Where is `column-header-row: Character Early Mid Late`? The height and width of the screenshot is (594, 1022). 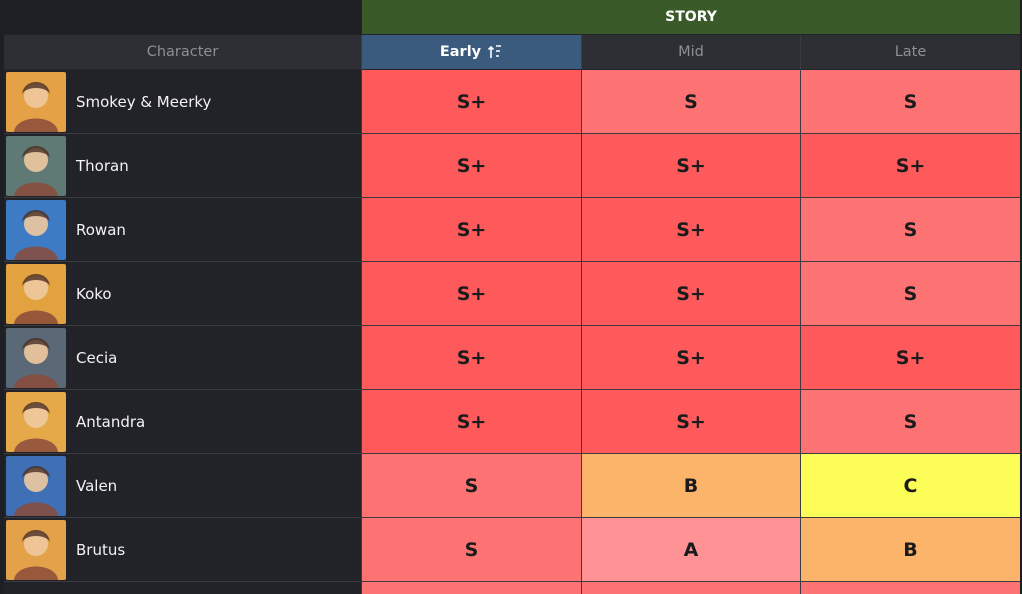
column-header-row: Character Early Mid Late is located at coordinates (512, 52).